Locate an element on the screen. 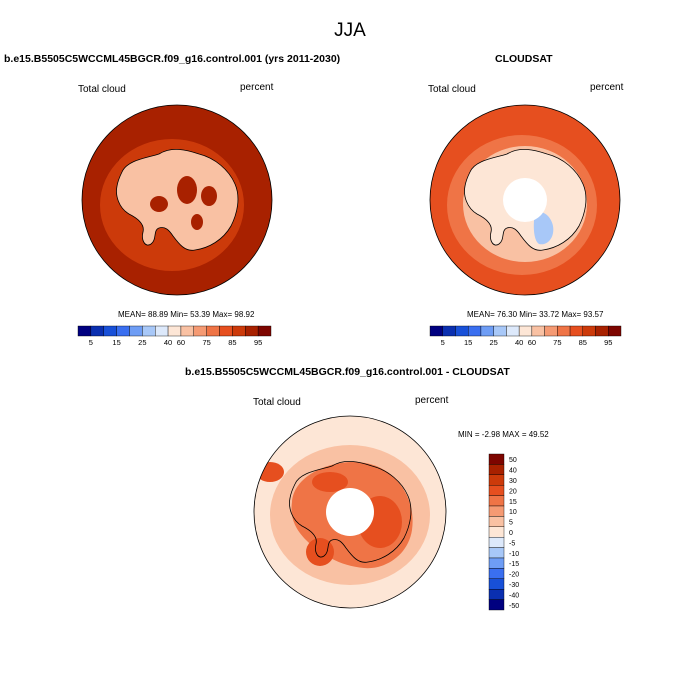  obs-colorbar-label: 15 is located at coordinates (468, 342).